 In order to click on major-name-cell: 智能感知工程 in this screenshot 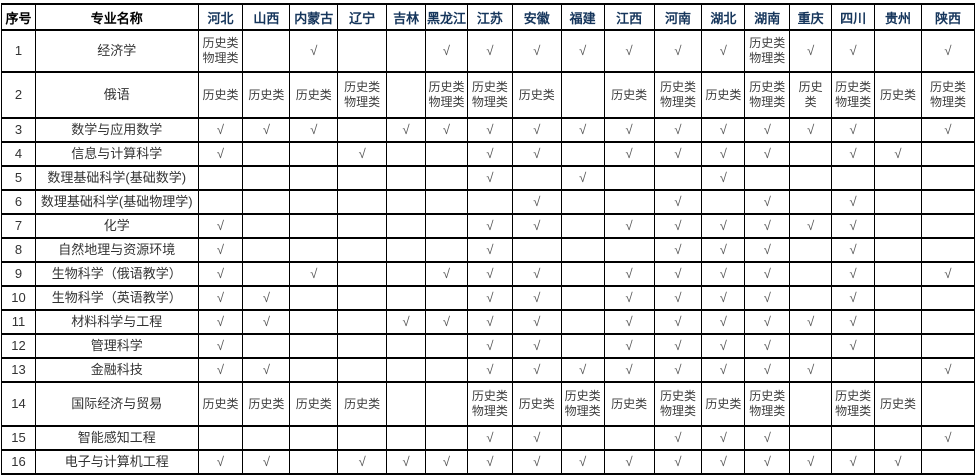, I will do `click(116, 438)`.